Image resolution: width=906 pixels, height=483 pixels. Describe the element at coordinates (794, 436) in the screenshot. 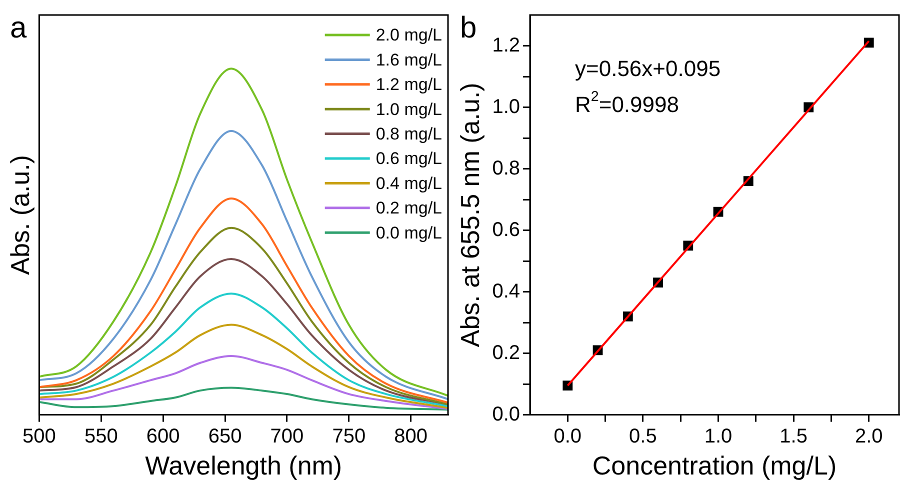

I see `x-tick-label: 1.5` at that location.